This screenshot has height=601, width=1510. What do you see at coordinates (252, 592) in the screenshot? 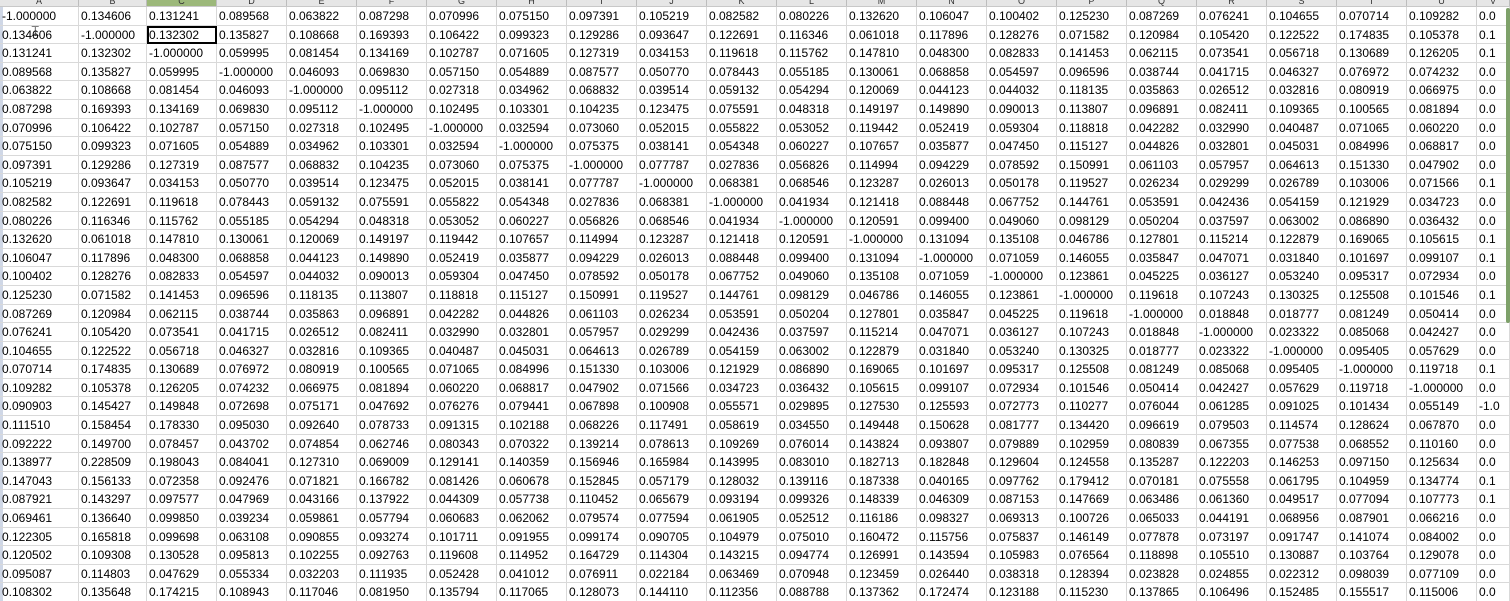
I see `cell: 0.108943` at bounding box center [252, 592].